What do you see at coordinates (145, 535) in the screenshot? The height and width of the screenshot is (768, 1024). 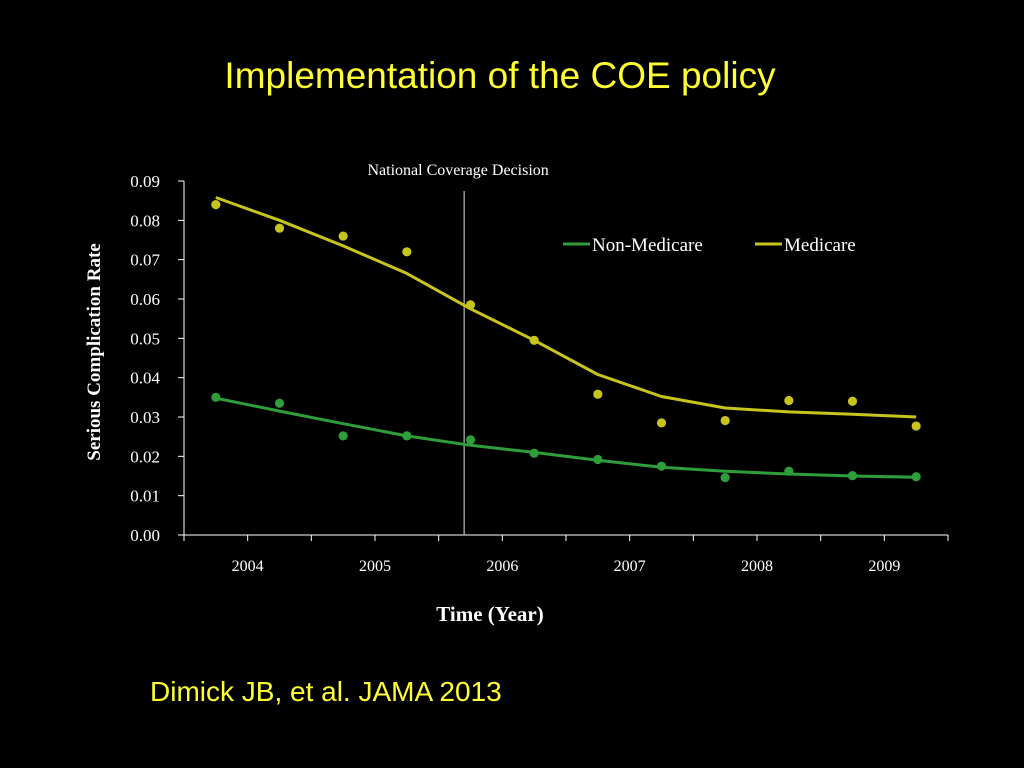 I see `y-tick-label: 0.00` at bounding box center [145, 535].